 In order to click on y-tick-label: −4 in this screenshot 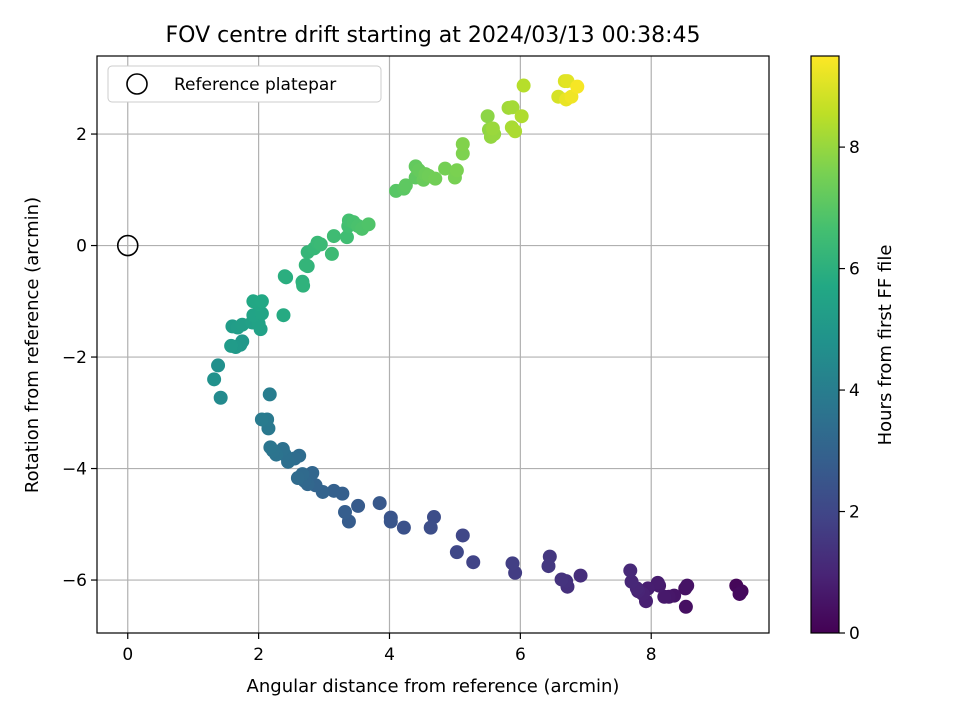, I will do `click(74, 470)`.